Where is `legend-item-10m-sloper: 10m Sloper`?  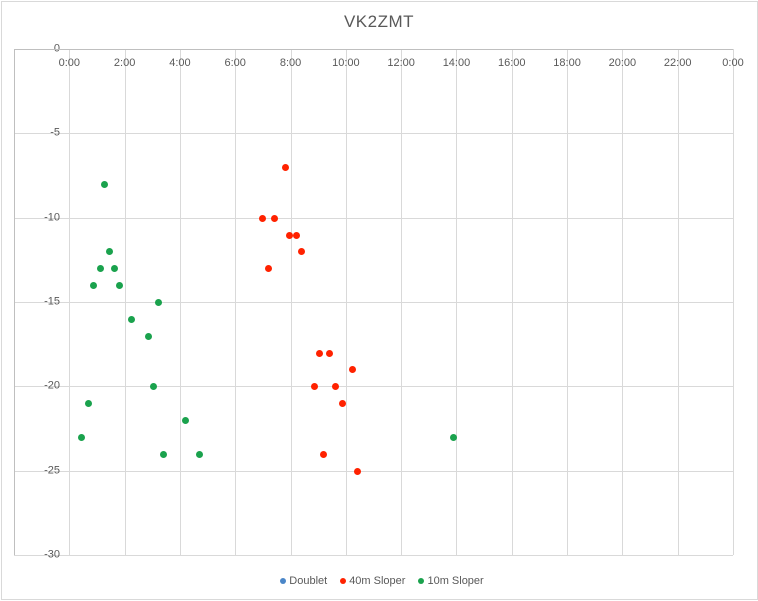 legend-item-10m-sloper: 10m Sloper is located at coordinates (451, 581).